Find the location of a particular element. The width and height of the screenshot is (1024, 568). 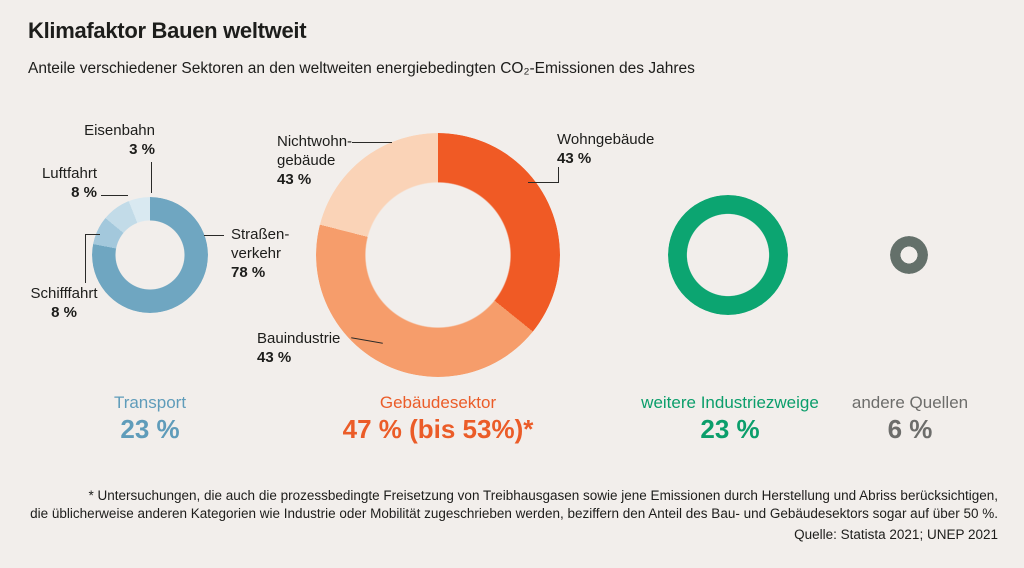

slice-label-wohngebaeude: Wohngebäude 43 % is located at coordinates (617, 149).